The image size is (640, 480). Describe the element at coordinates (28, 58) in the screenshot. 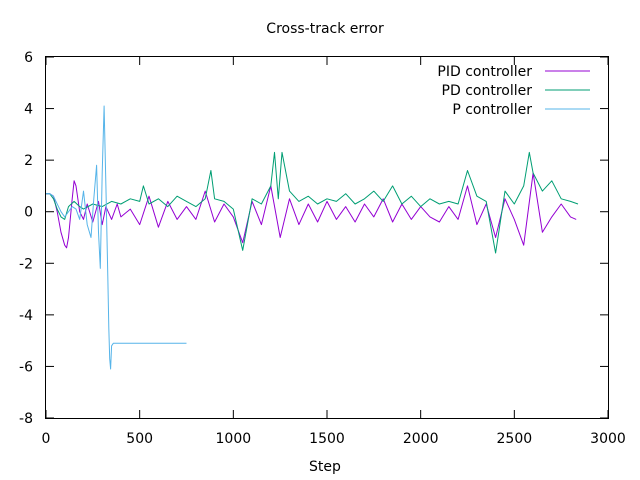

I see `y-tick-label: 6` at that location.